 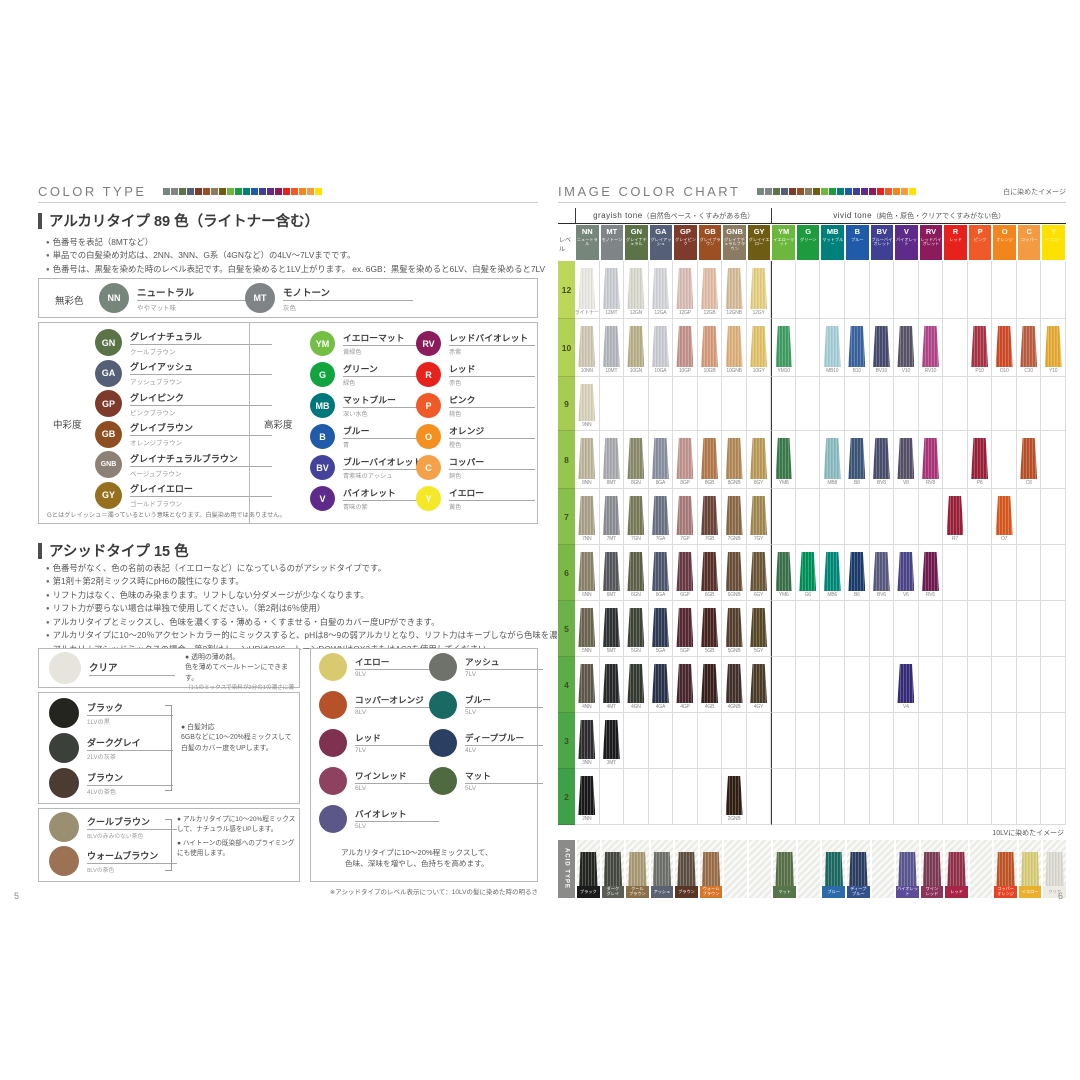 I want to click on color-entry: G グリーン 緑色, so click(x=369, y=374).